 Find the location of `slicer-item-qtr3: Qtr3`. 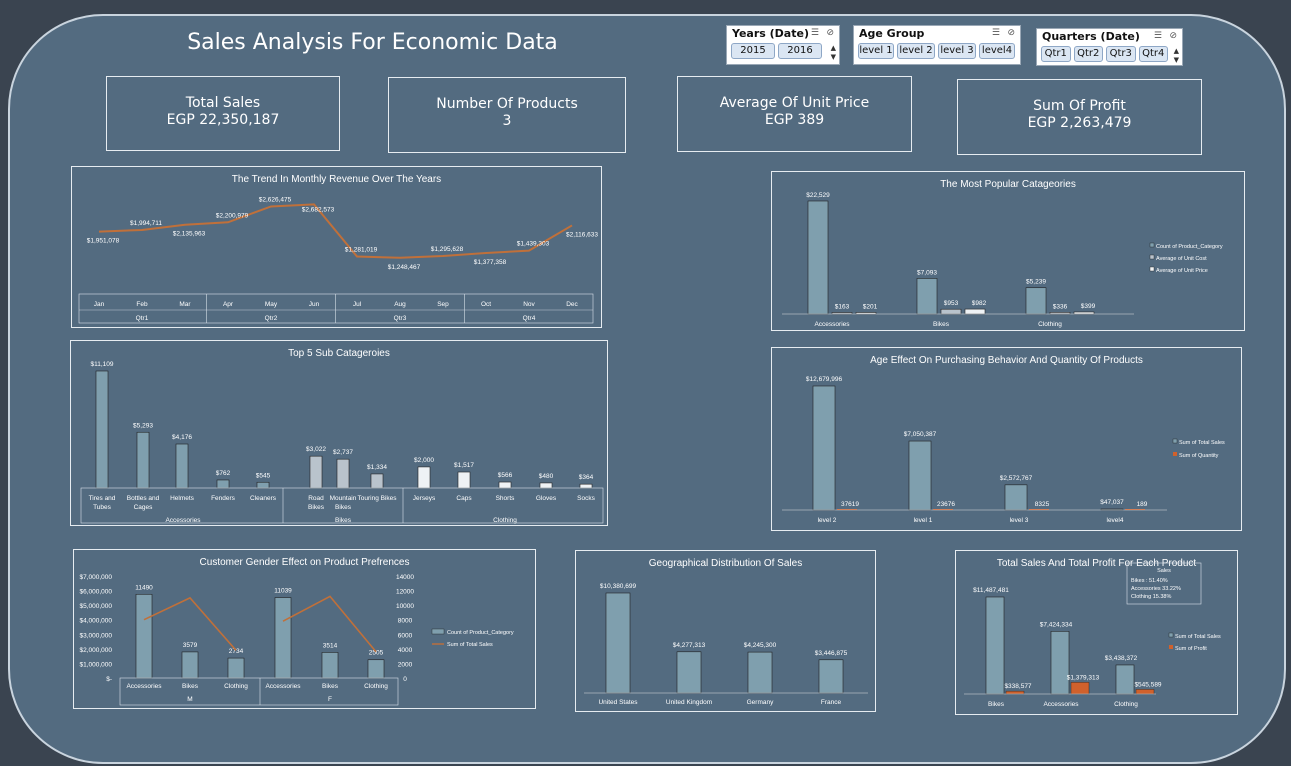

slicer-item-qtr3: Qtr3 is located at coordinates (1121, 54).